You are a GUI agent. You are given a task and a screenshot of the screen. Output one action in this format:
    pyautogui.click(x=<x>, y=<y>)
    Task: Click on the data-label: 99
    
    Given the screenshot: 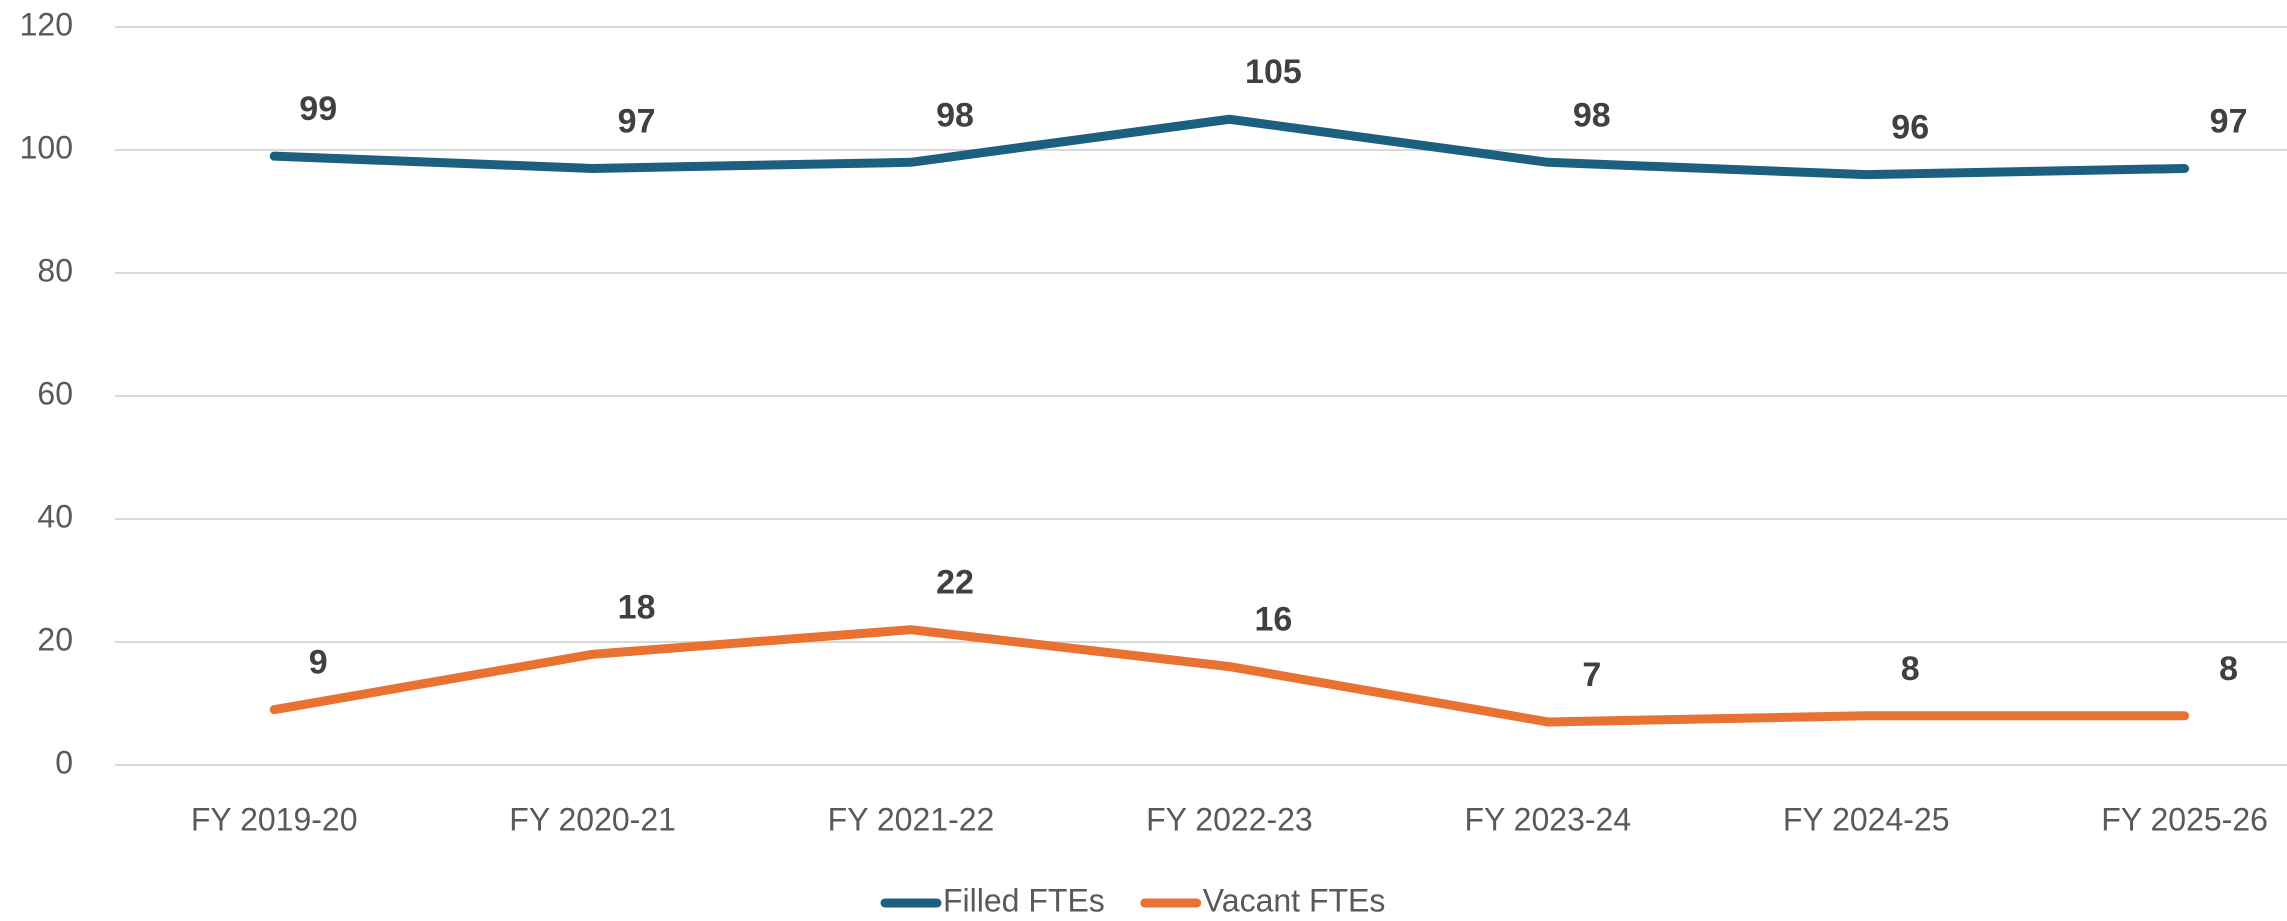 What is the action you would take?
    pyautogui.click(x=318, y=109)
    